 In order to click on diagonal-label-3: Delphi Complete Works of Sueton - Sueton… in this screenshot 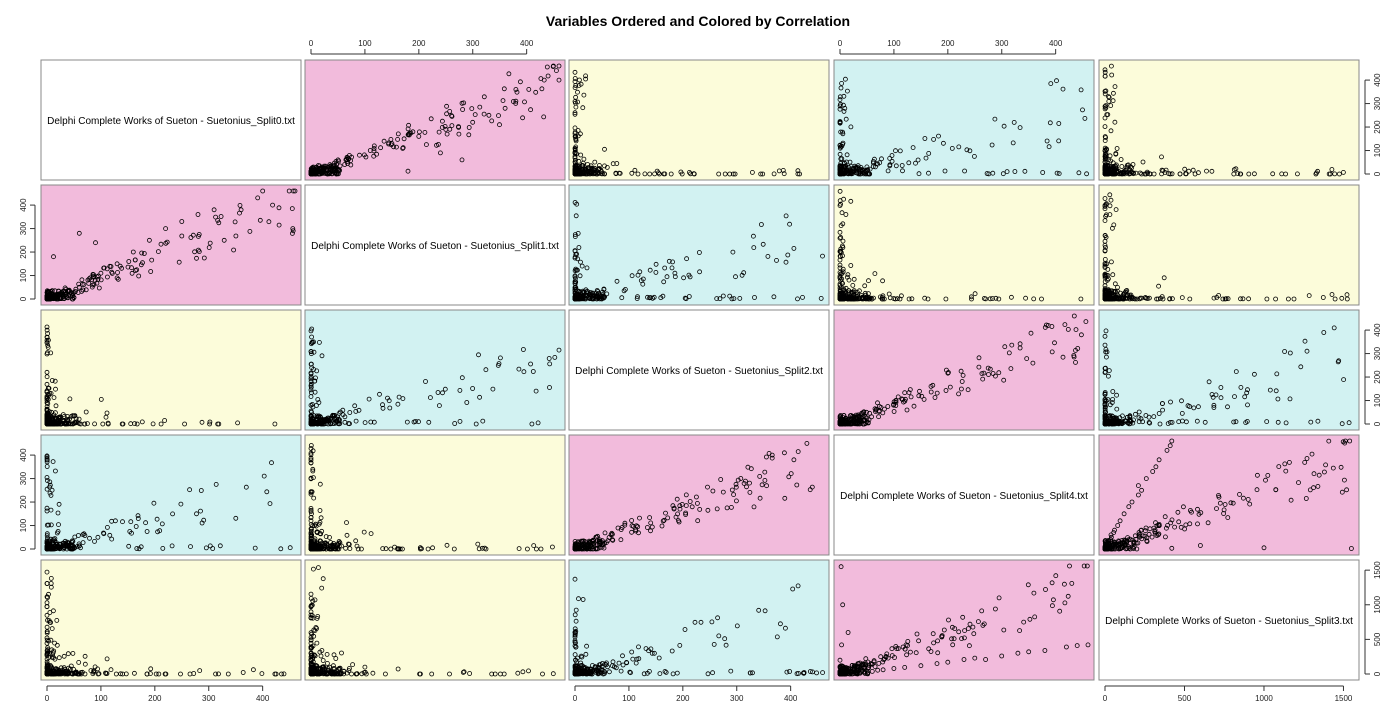, I will do `click(964, 496)`.